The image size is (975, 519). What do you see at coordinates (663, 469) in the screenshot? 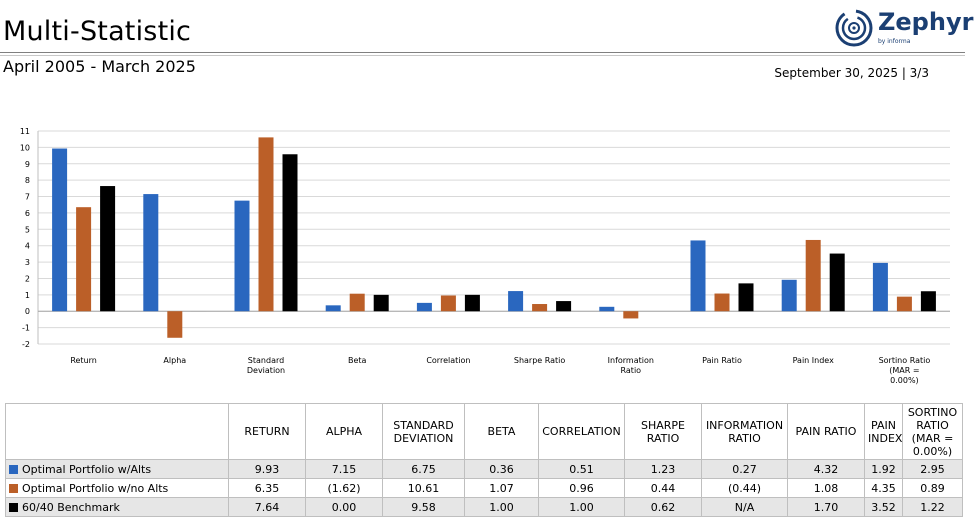
I see `table-cell: 1.23` at bounding box center [663, 469].